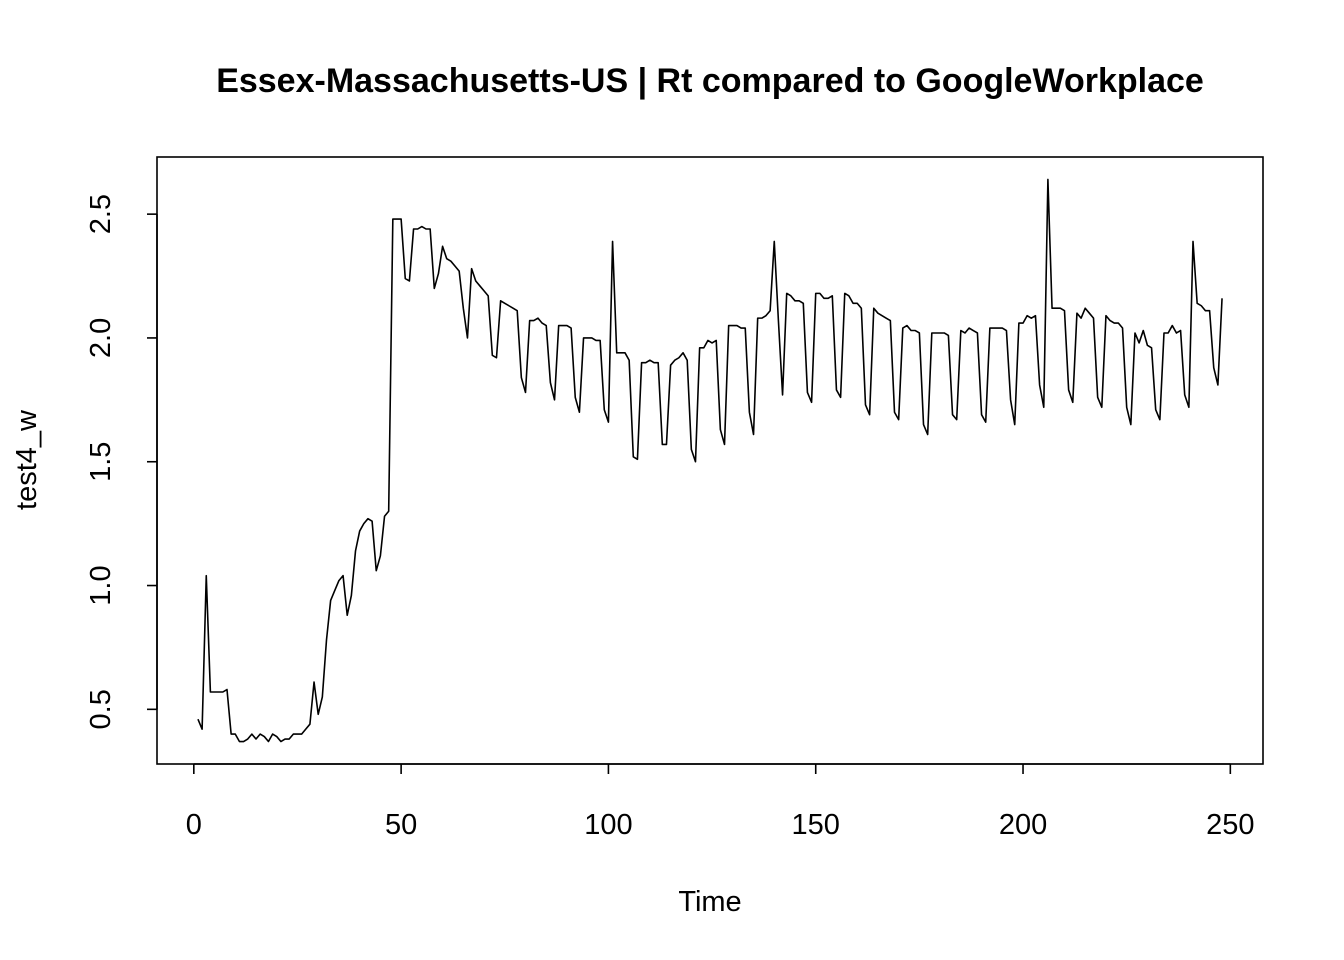 The width and height of the screenshot is (1344, 960). I want to click on y-axis-label: test4_w, so click(27, 459).